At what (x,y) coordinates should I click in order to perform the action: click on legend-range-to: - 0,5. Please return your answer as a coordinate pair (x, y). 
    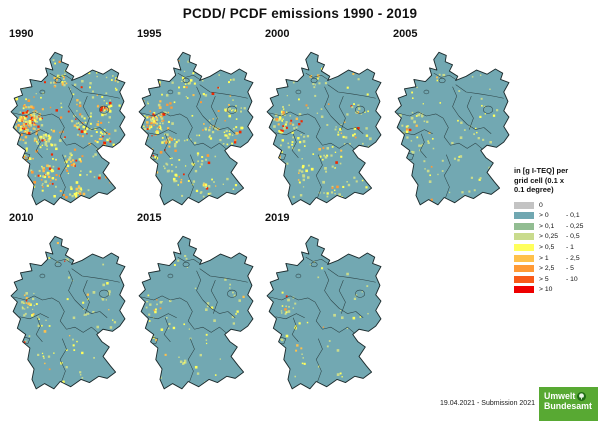
    Looking at the image, I should click on (573, 237).